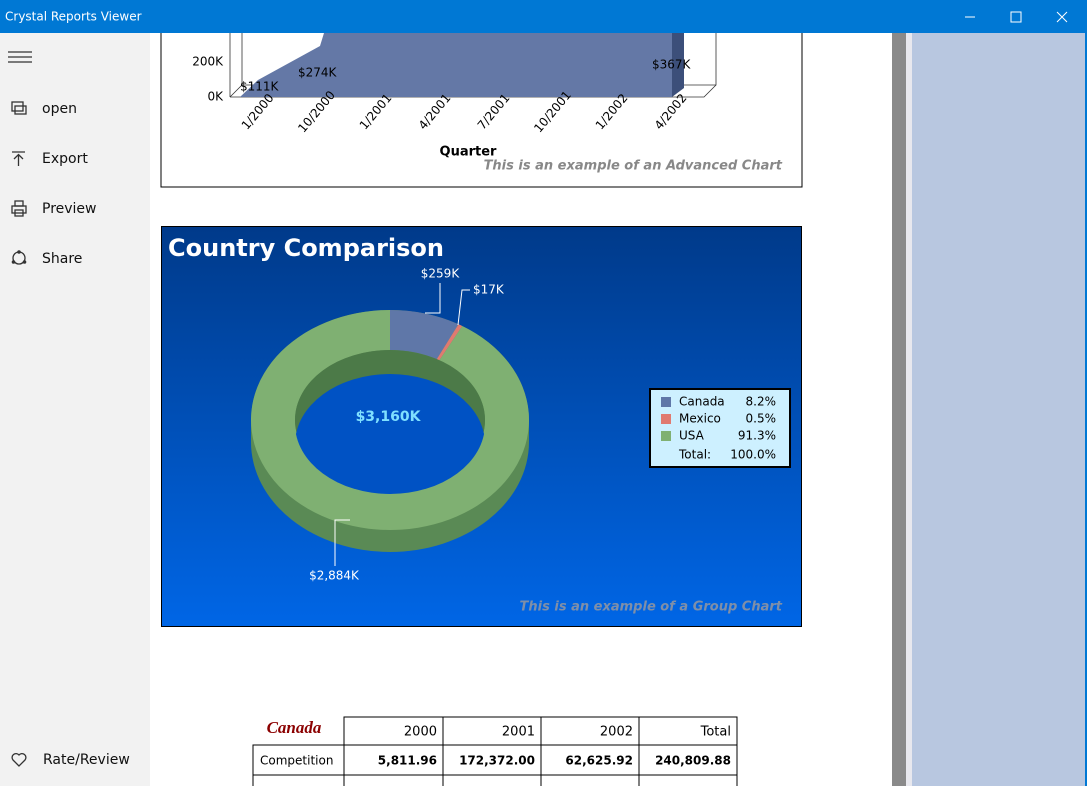 This screenshot has width=1087, height=786. I want to click on donut-hole, so click(390, 434).